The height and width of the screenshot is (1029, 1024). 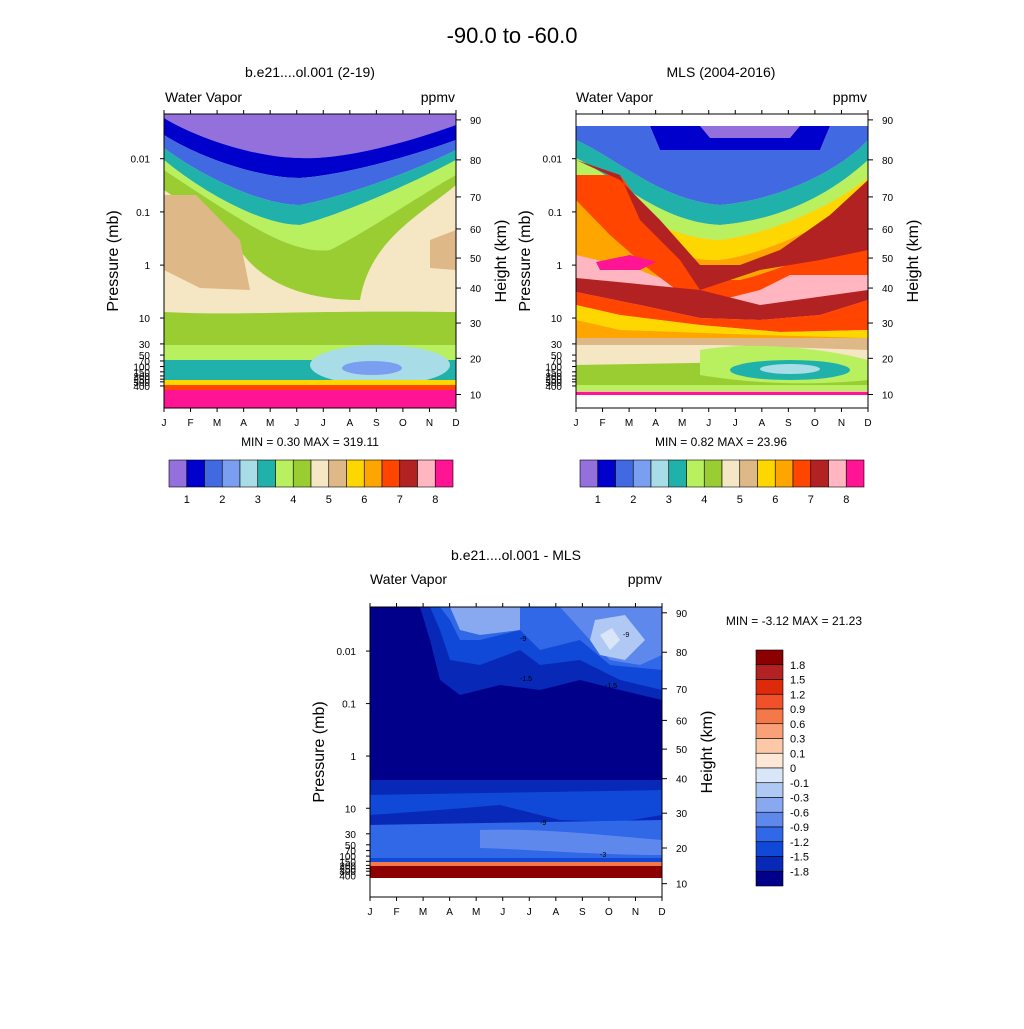 What do you see at coordinates (347, 862) in the screenshot?
I see `y-tick-label: 150` at bounding box center [347, 862].